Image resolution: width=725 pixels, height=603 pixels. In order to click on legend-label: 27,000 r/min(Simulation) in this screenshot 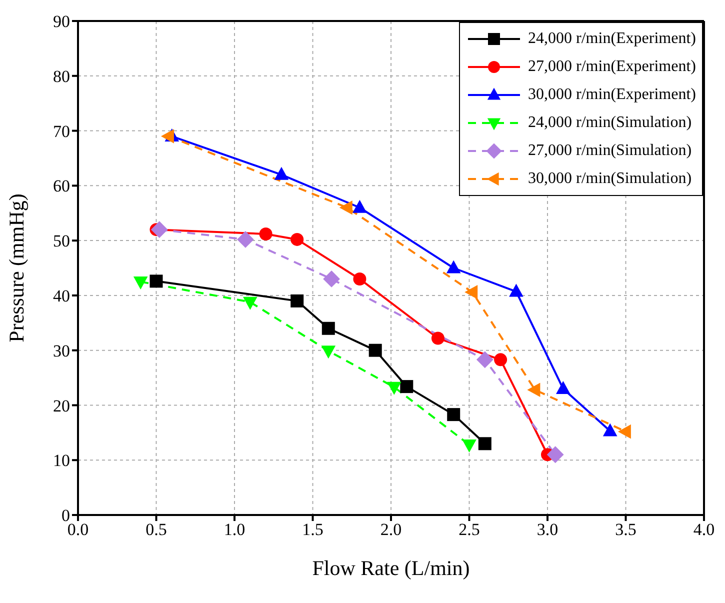, I will do `click(610, 151)`.